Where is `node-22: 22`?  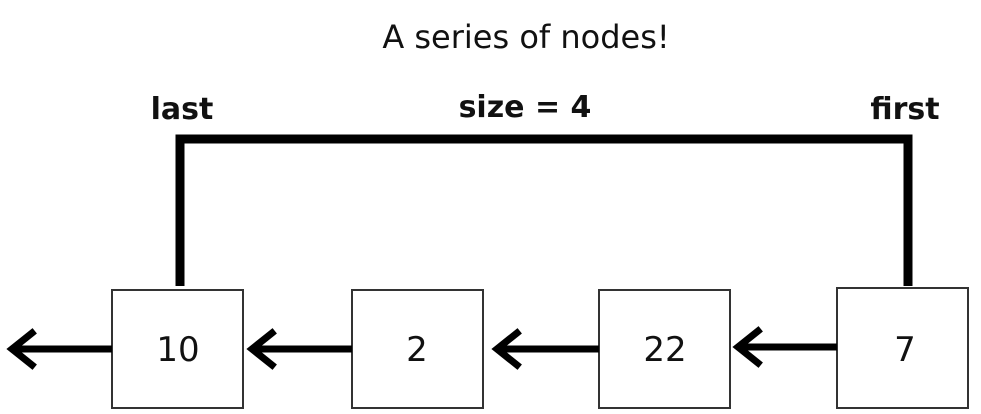
node-22: 22 is located at coordinates (664, 349).